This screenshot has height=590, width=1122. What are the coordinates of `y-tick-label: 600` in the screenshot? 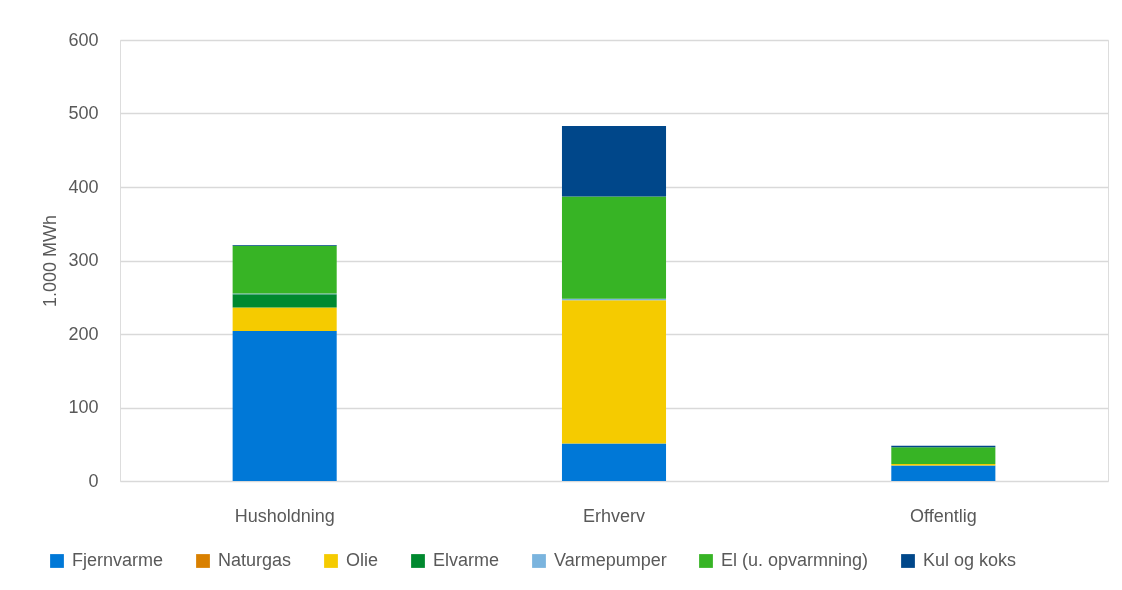 It's located at (83, 39).